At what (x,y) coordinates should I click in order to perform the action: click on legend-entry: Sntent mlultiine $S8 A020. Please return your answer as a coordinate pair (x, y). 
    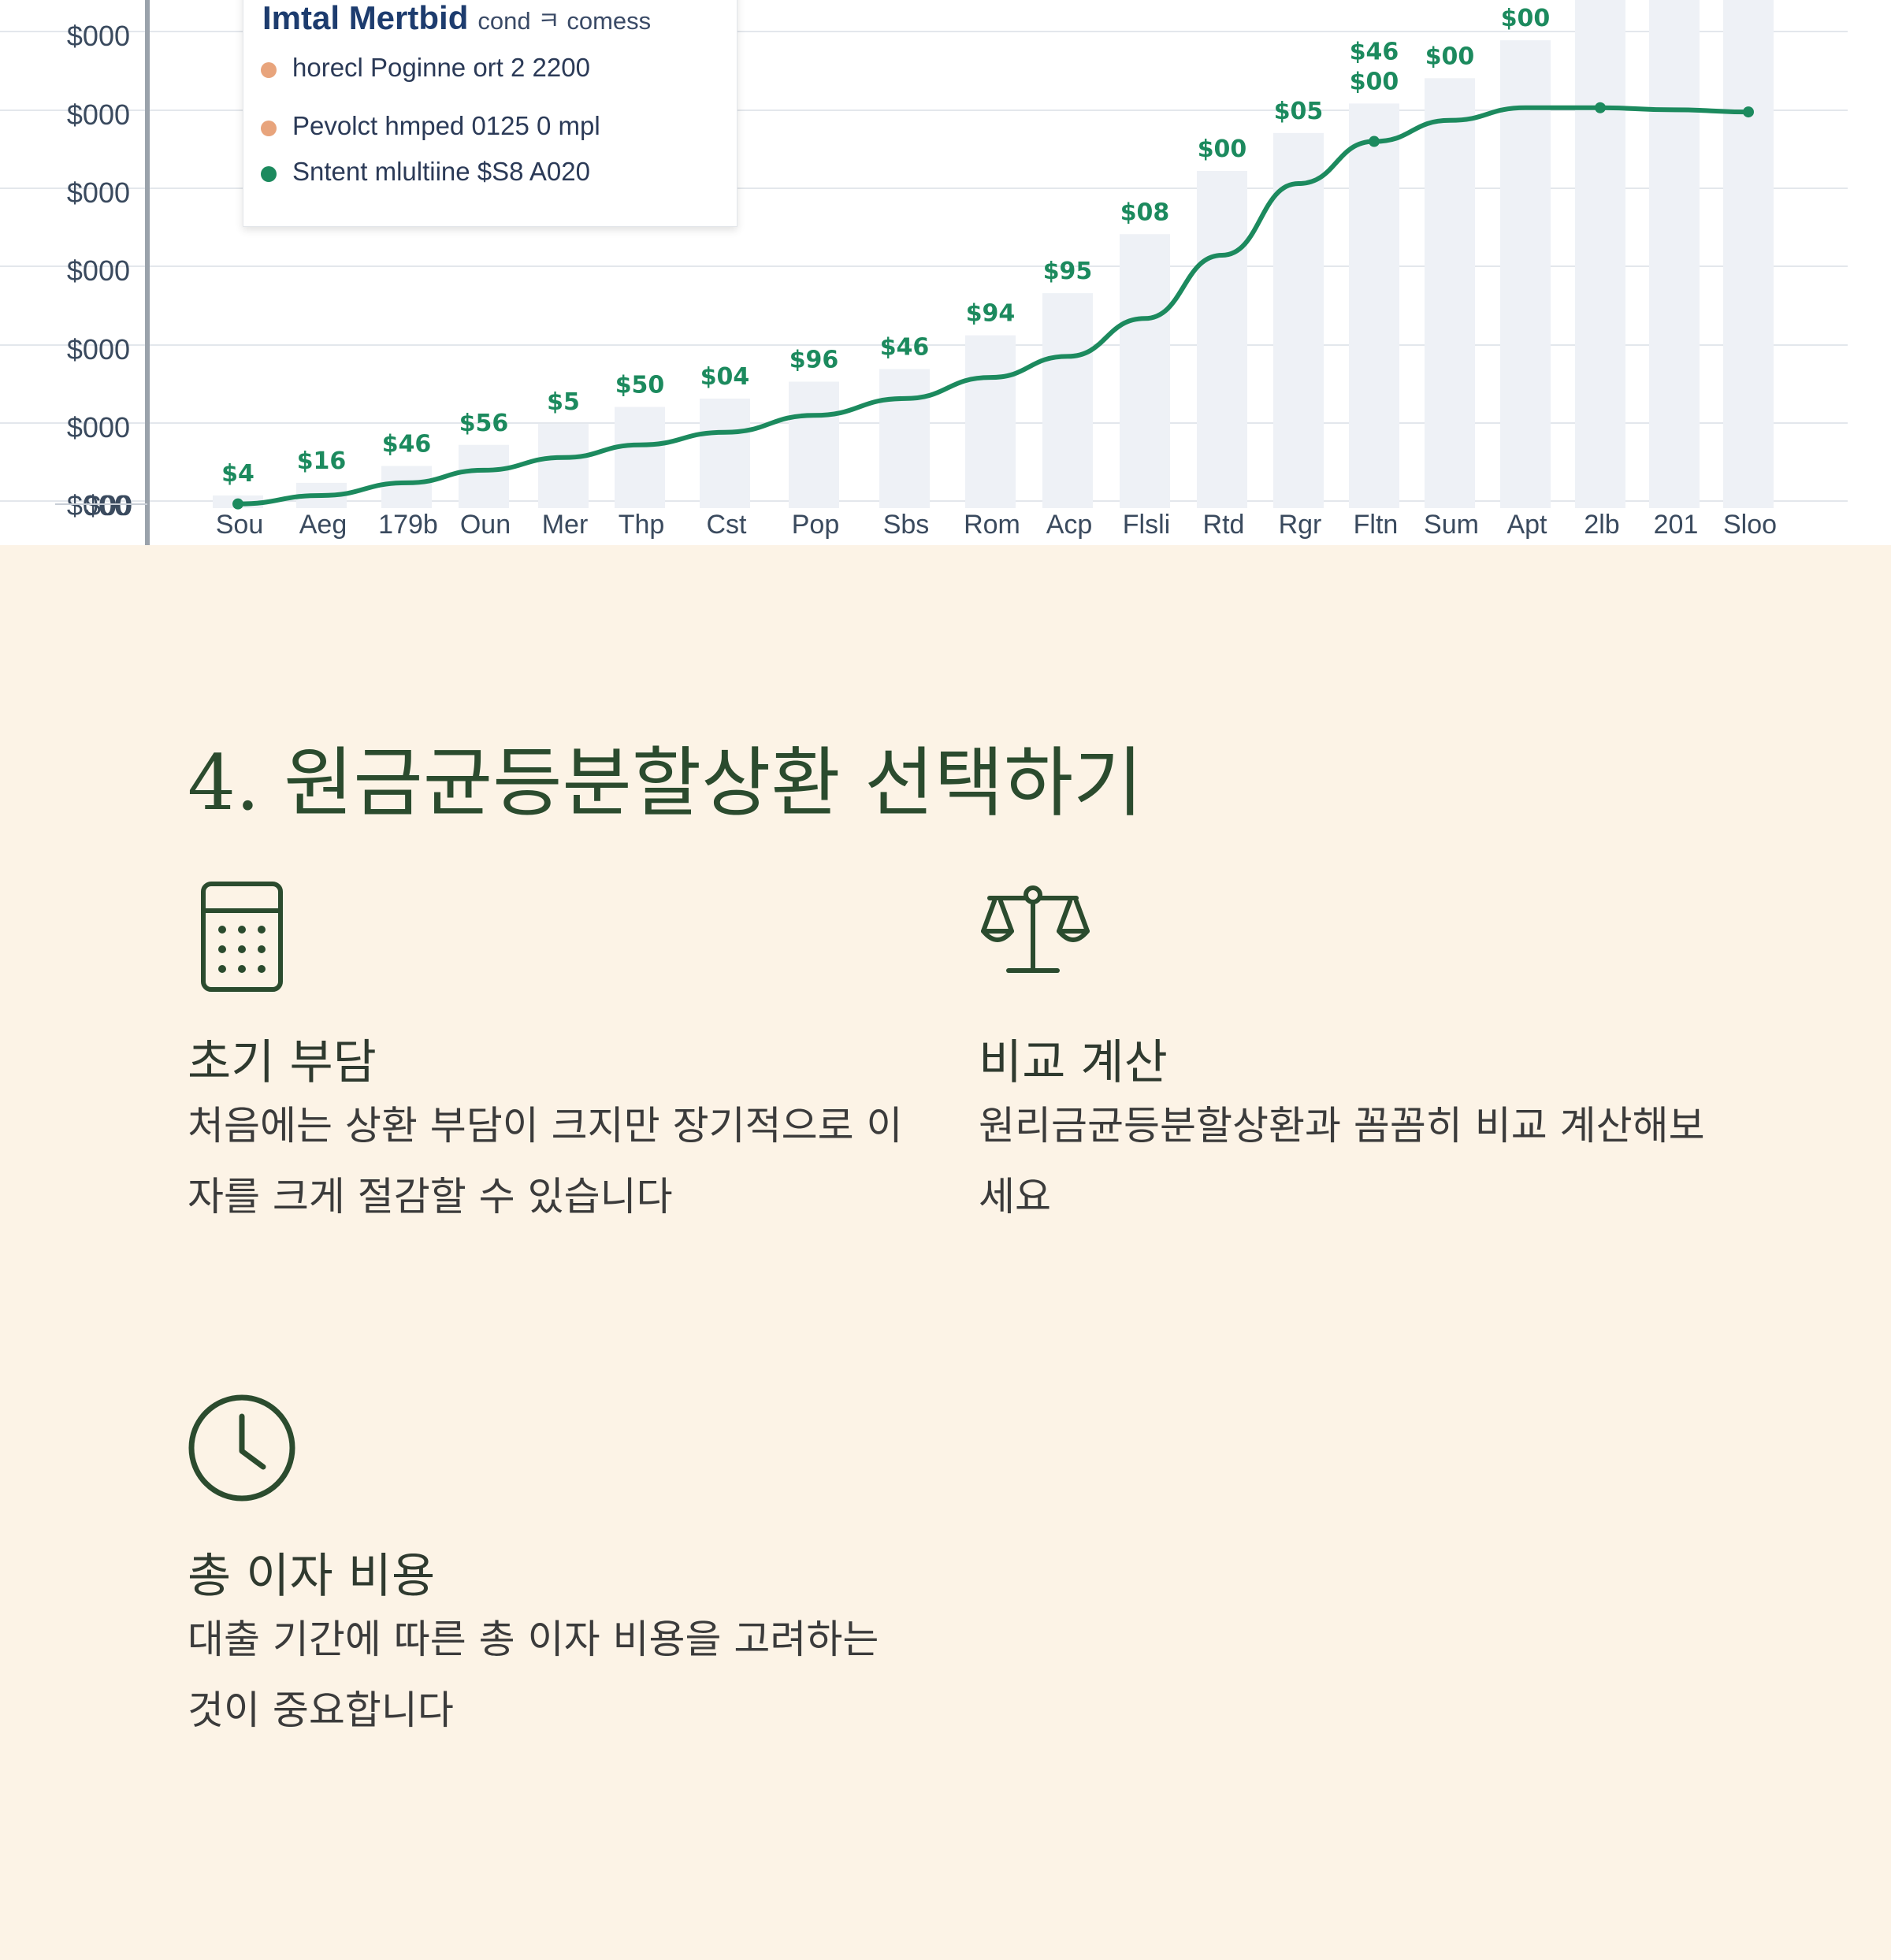
    Looking at the image, I should click on (425, 172).